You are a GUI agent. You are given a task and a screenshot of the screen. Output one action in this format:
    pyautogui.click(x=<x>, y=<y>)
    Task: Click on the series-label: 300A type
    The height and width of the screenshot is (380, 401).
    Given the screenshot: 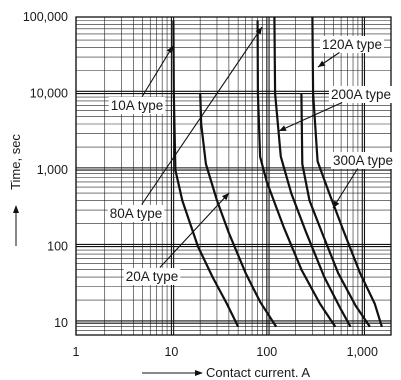 What is the action you would take?
    pyautogui.click(x=363, y=160)
    